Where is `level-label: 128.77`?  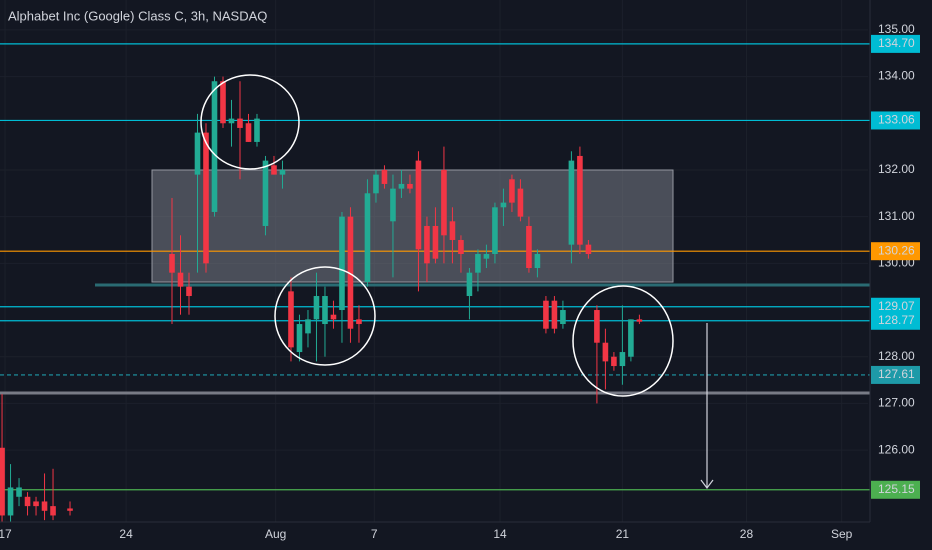 level-label: 128.77 is located at coordinates (896, 320).